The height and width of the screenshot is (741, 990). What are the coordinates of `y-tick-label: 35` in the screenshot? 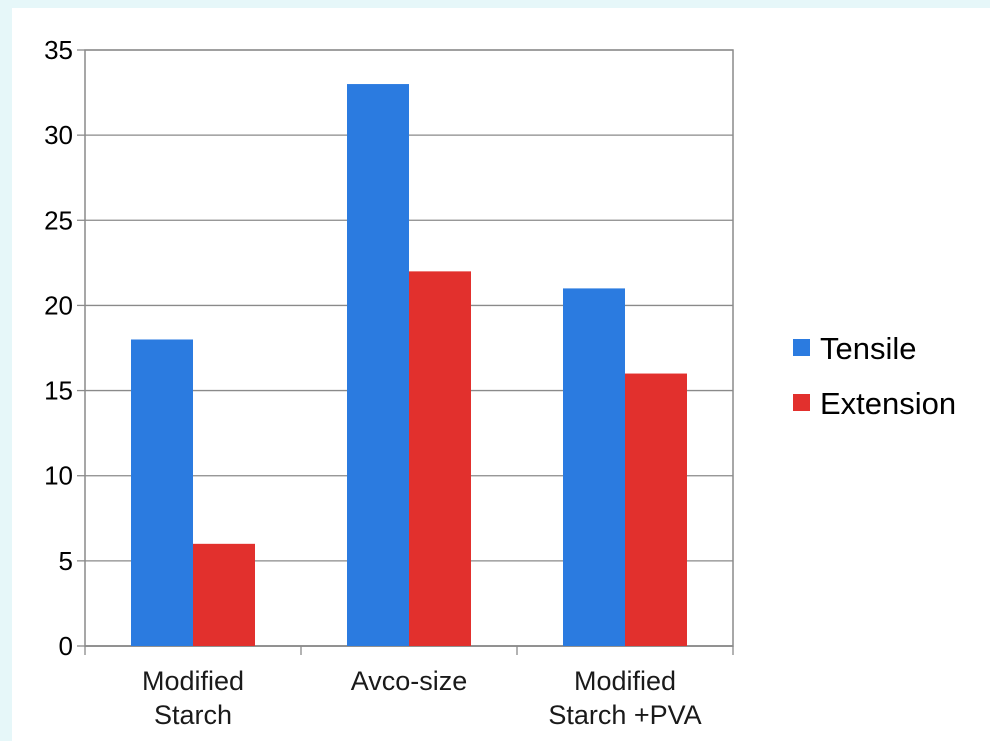 It's located at (58, 50).